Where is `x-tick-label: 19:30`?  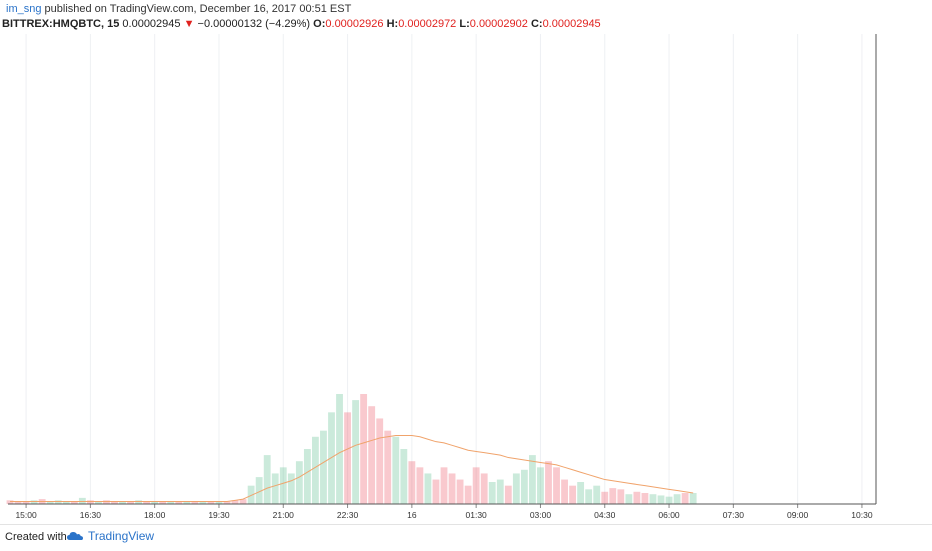 x-tick-label: 19:30 is located at coordinates (219, 515).